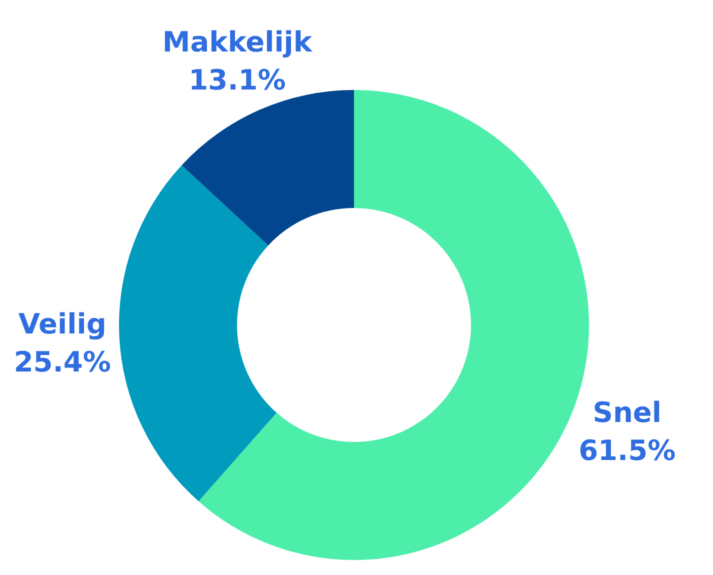 Image resolution: width=713 pixels, height=575 pixels. What do you see at coordinates (62, 324) in the screenshot?
I see `slice-label: Veilig` at bounding box center [62, 324].